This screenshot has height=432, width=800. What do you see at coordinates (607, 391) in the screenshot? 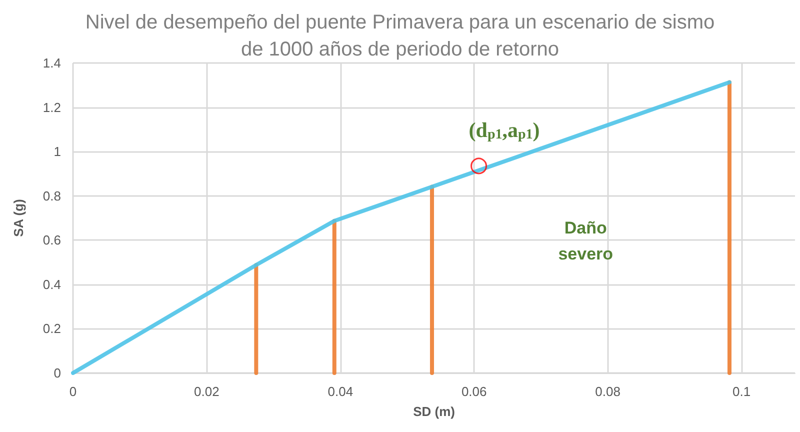
I see `x-tick-label: 0.08` at bounding box center [607, 391].